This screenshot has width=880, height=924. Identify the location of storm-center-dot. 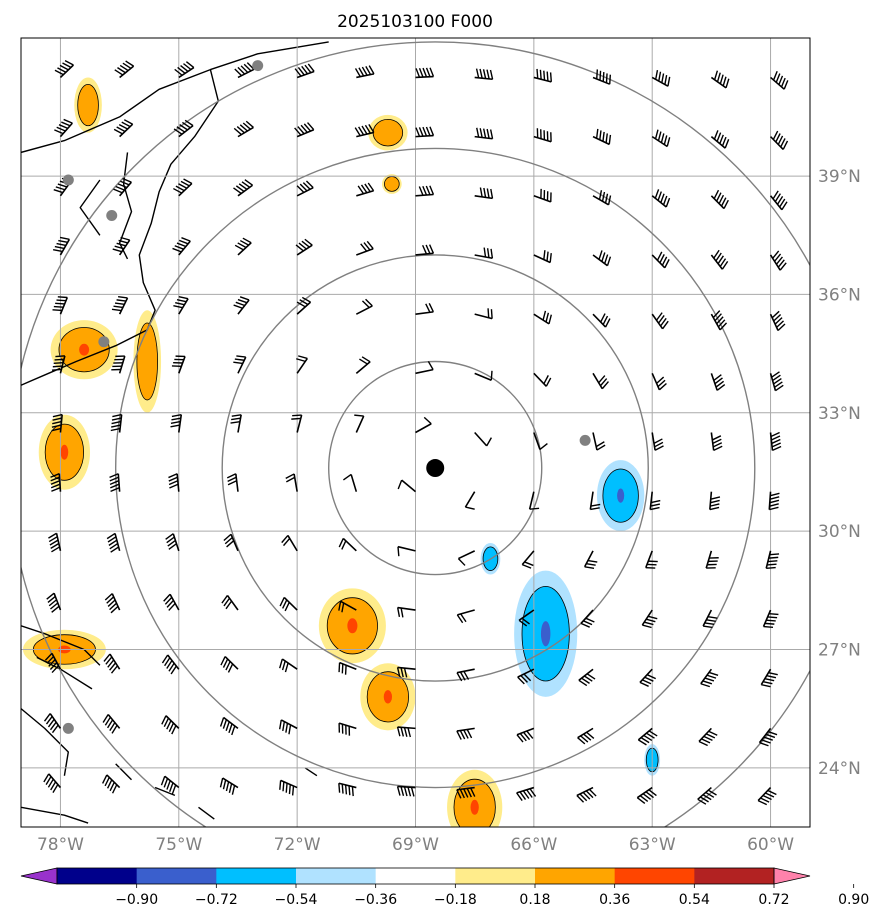
(435, 468).